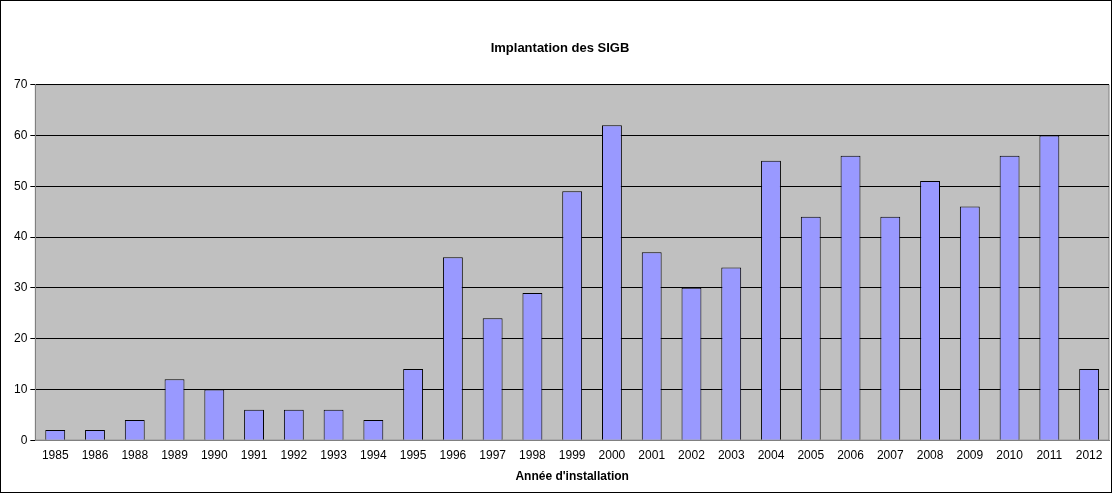 The image size is (1112, 493). Describe the element at coordinates (692, 454) in the screenshot. I see `x-tick-label: 2002` at that location.